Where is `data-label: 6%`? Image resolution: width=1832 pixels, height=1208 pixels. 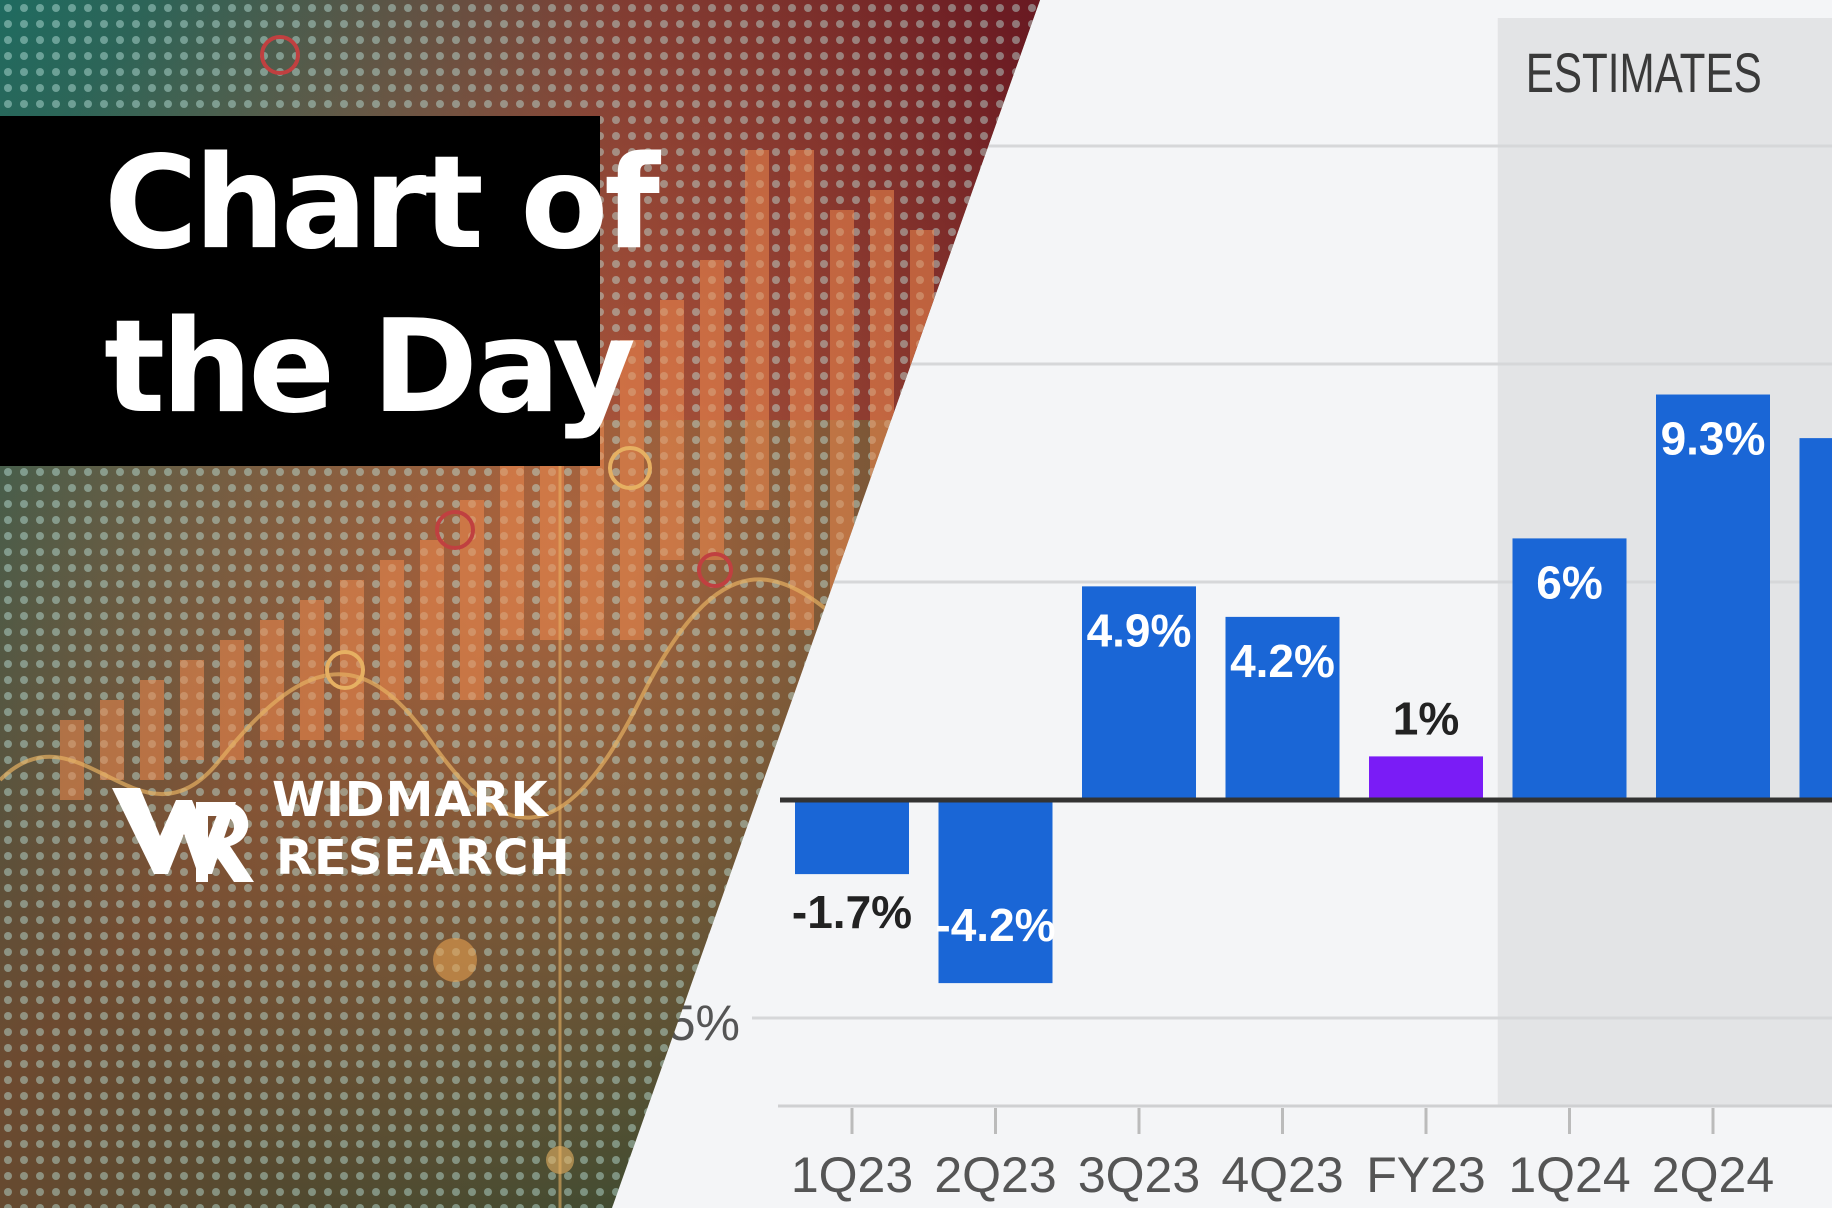 data-label: 6% is located at coordinates (1569, 582).